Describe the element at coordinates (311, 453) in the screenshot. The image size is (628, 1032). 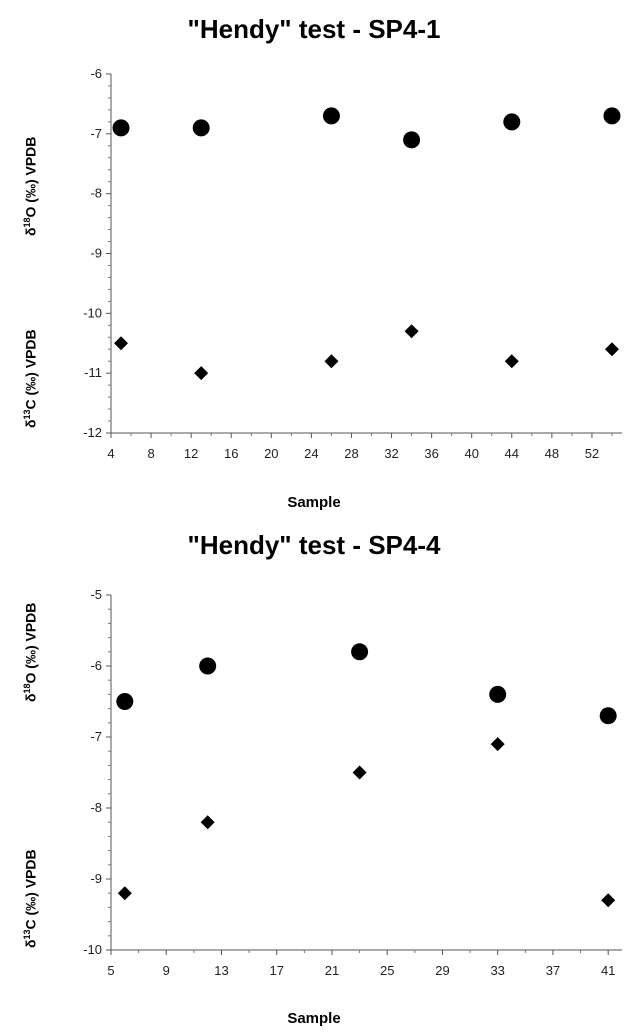
I see `x-tick-label: 24` at that location.